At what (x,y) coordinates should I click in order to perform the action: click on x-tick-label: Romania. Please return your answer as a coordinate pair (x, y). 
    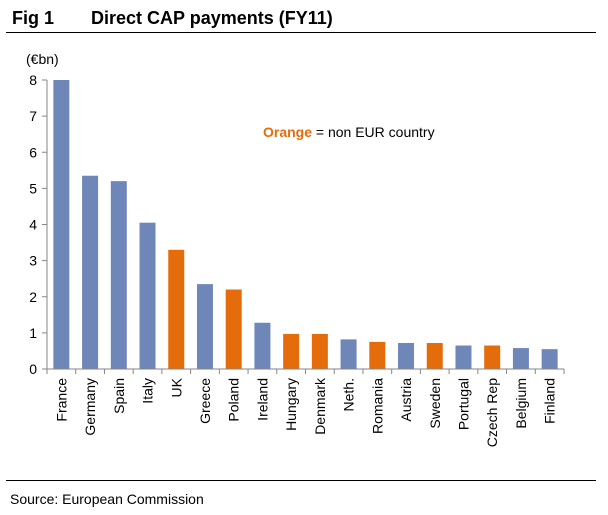
    Looking at the image, I should click on (377, 406).